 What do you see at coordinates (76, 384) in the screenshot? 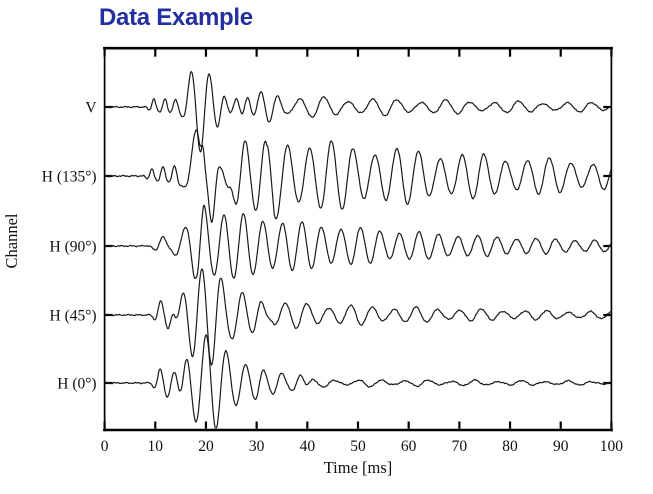
I see `channel-label: H (0°)` at bounding box center [76, 384].